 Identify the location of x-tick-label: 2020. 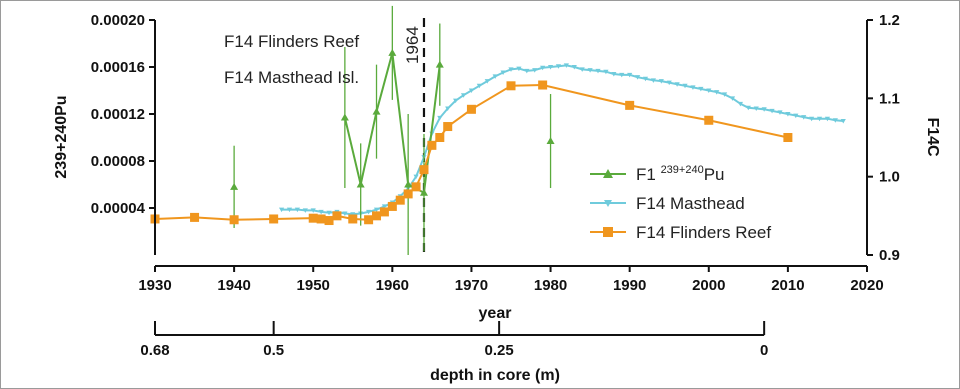
(866, 285).